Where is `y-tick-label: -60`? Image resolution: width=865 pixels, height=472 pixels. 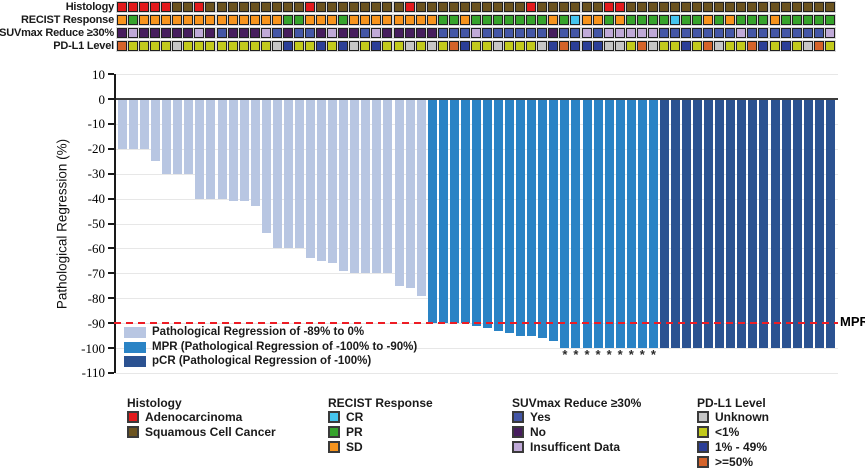 y-tick-label: -60 is located at coordinates (96, 248).